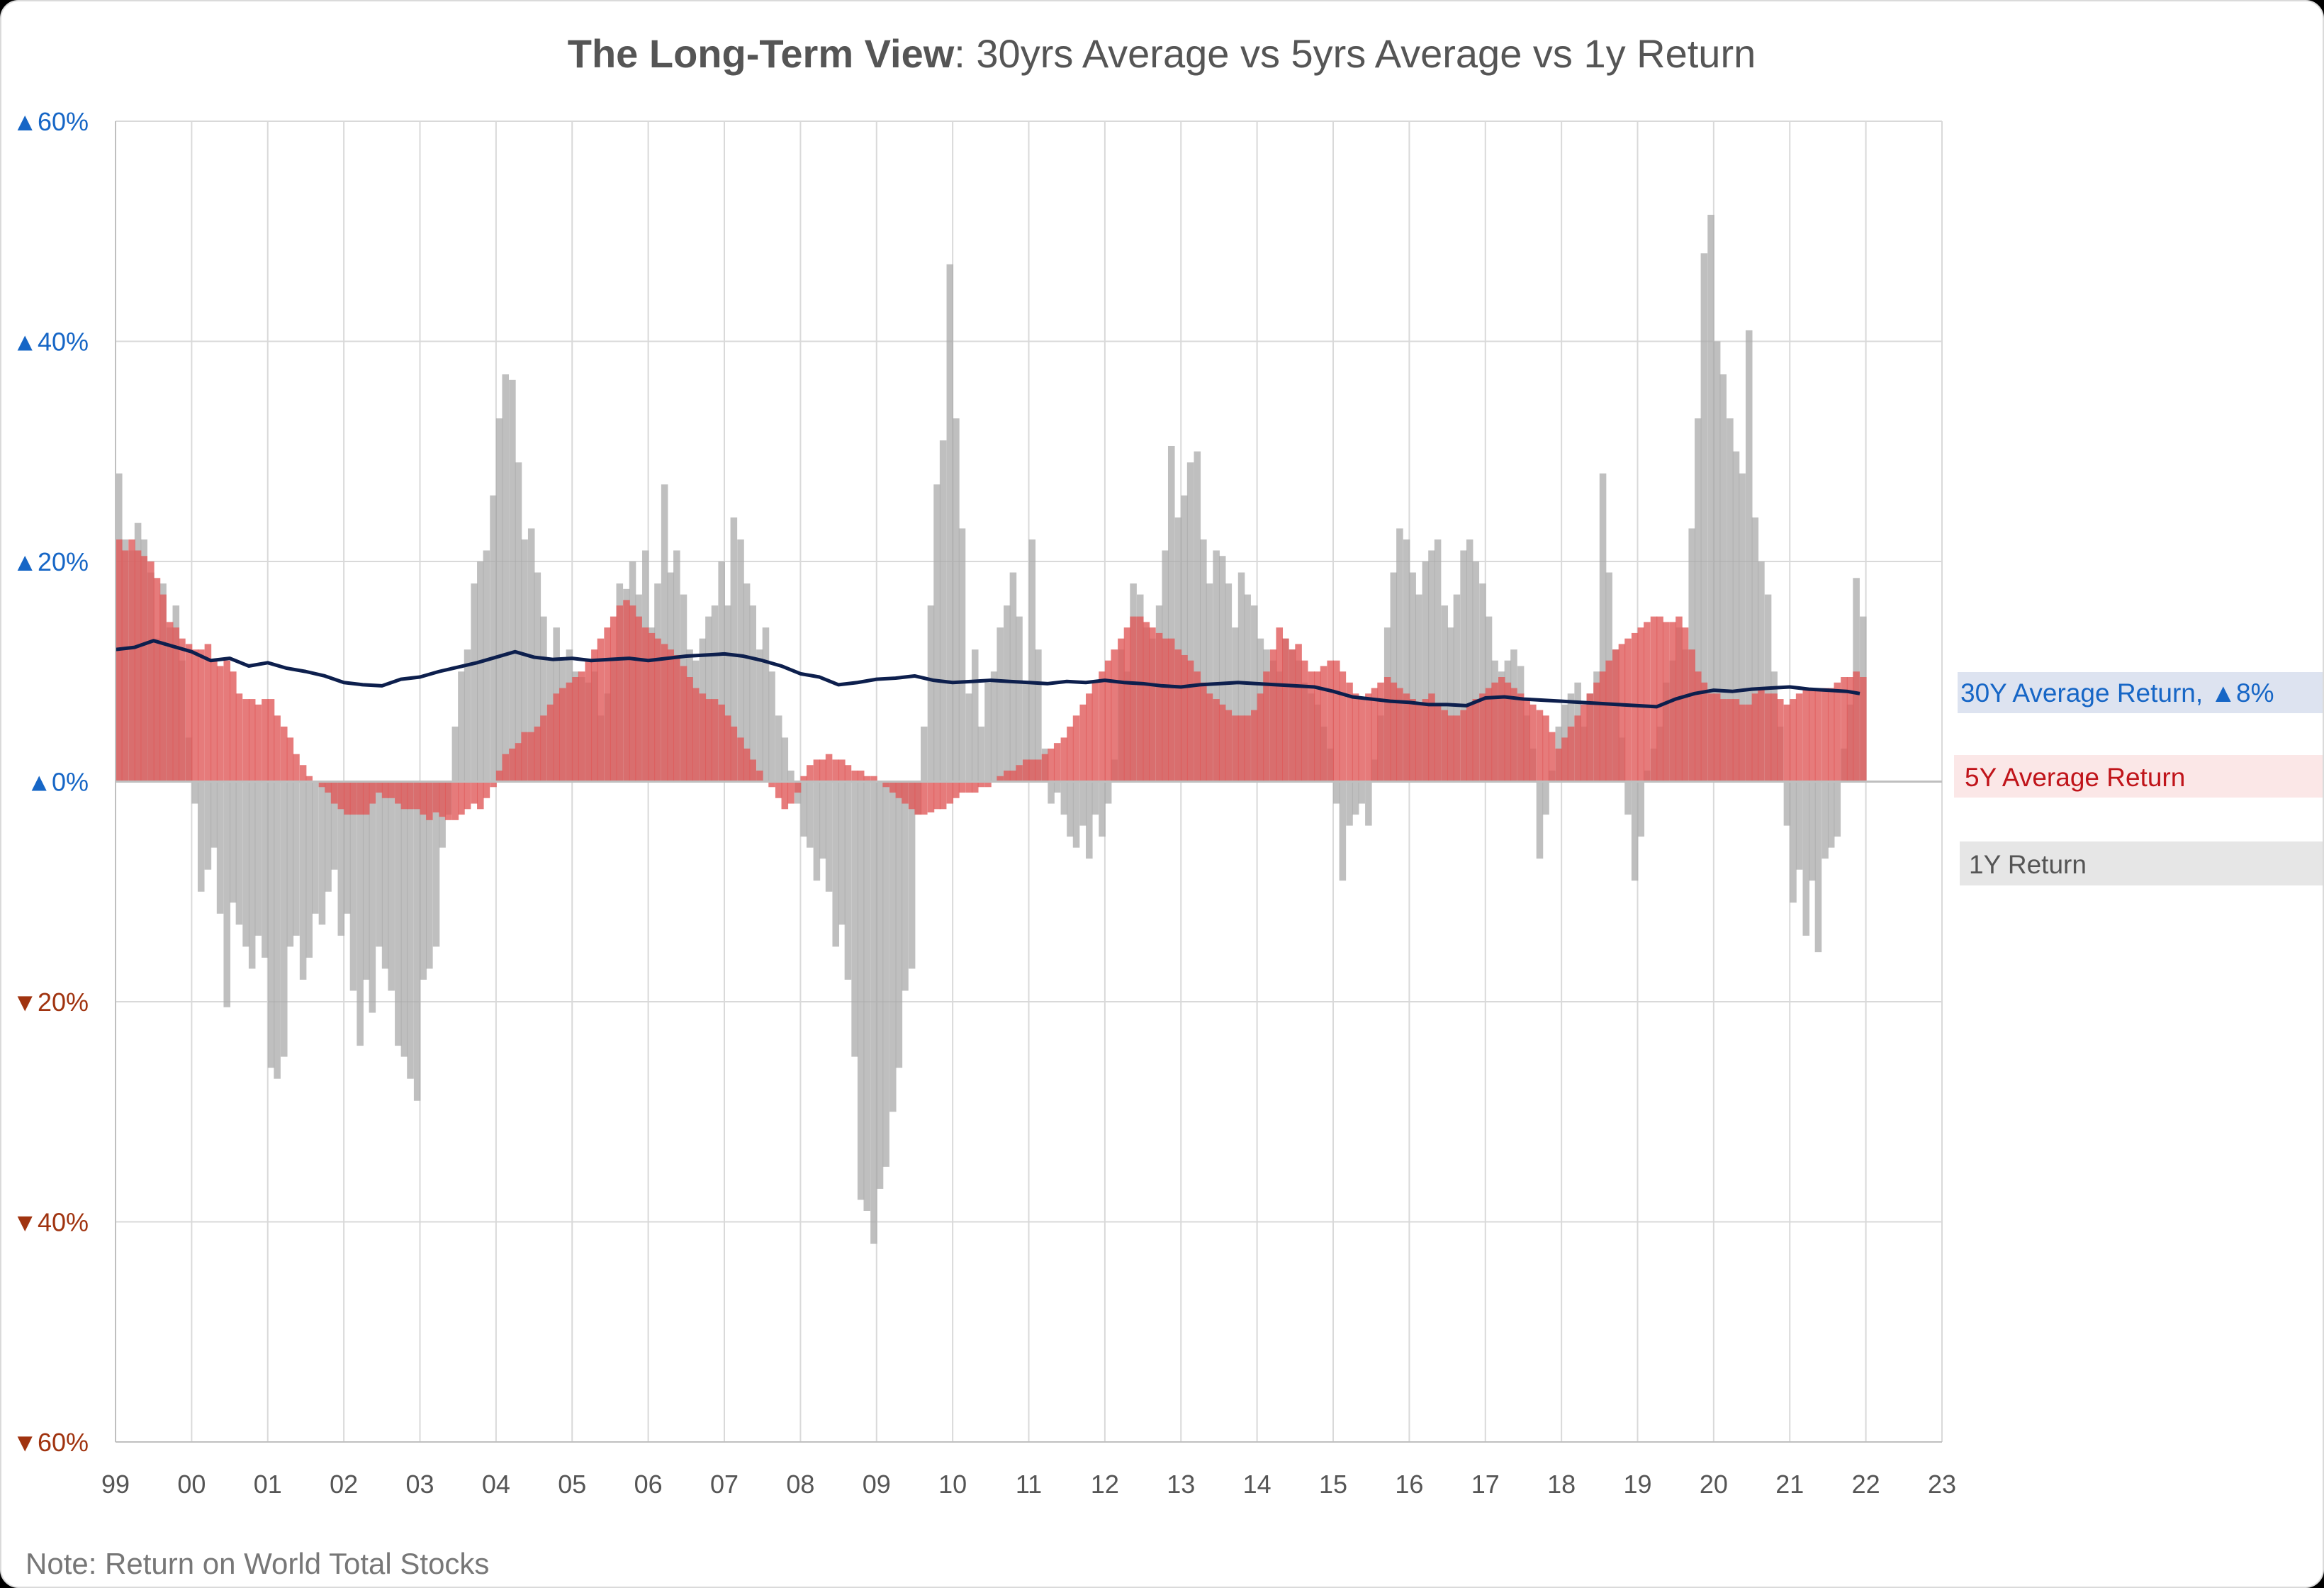 The width and height of the screenshot is (2324, 1588). Describe the element at coordinates (1105, 1485) in the screenshot. I see `x-tick-label: 12` at that location.